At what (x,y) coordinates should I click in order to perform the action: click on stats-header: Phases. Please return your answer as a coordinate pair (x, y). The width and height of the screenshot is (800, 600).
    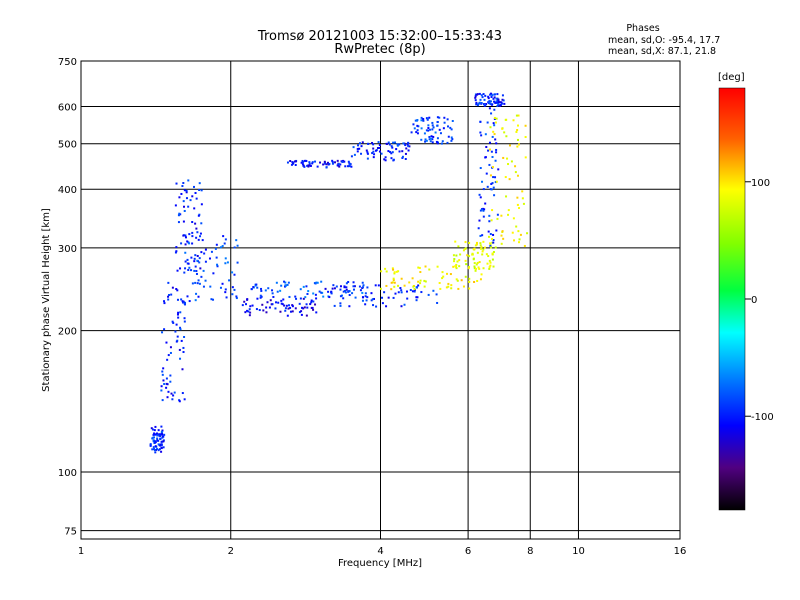
    Looking at the image, I should click on (642, 28).